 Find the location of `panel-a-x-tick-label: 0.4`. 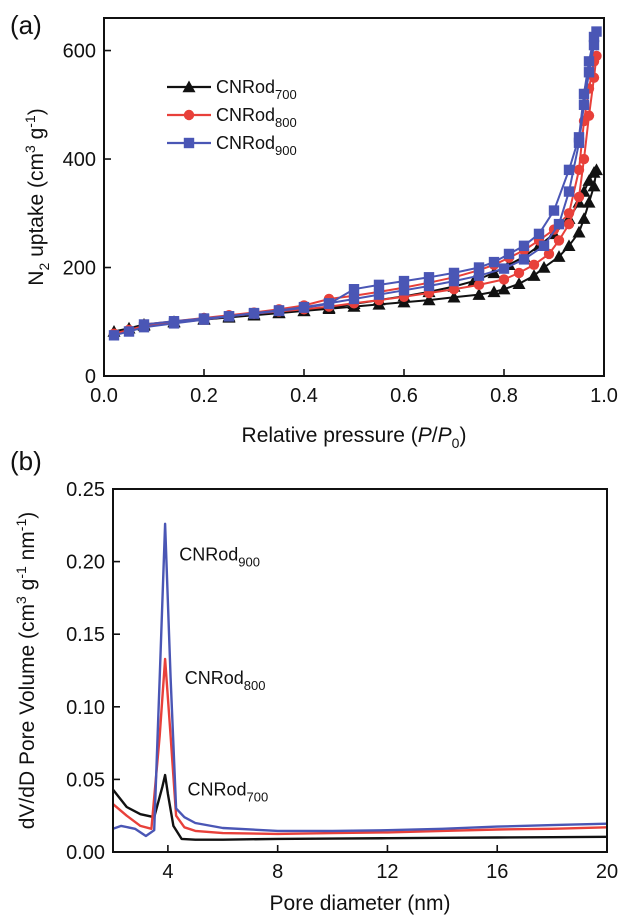

panel-a-x-tick-label: 0.4 is located at coordinates (304, 396).